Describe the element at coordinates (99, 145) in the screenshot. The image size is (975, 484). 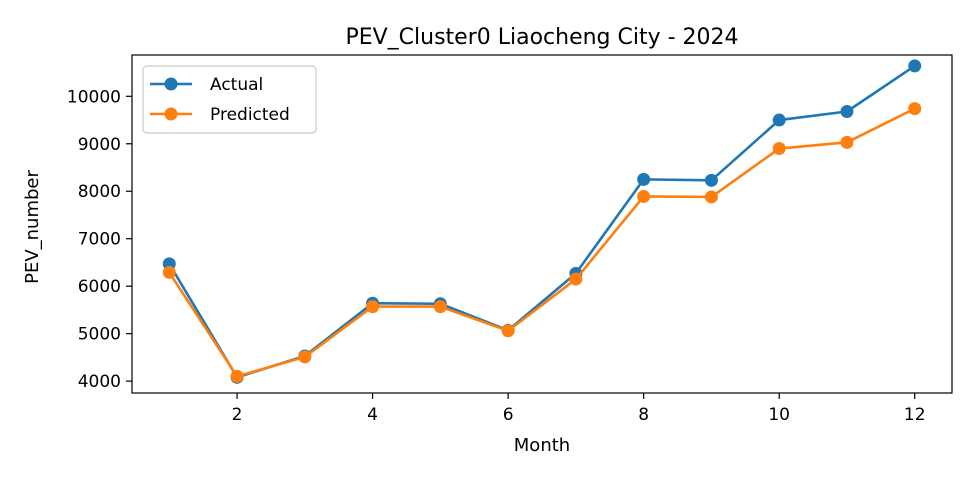
I see `y-tick-label-5: 9000` at that location.